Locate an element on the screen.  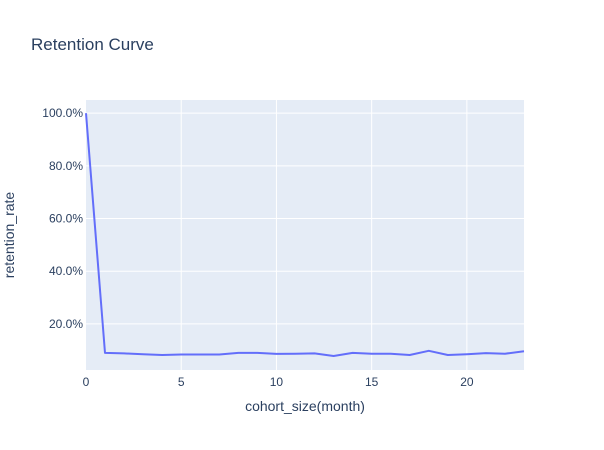
x-axis-title: cohort_size(month) is located at coordinates (305, 406).